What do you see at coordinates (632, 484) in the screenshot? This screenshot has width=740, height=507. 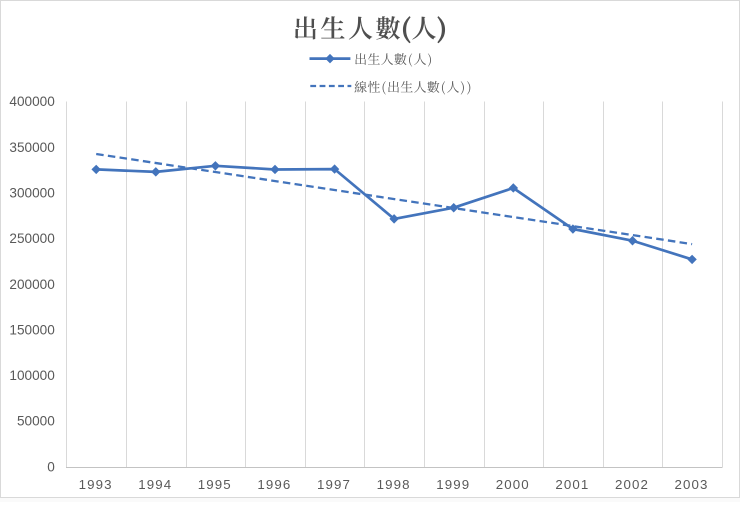 I see `svg-text: 2002` at bounding box center [632, 484].